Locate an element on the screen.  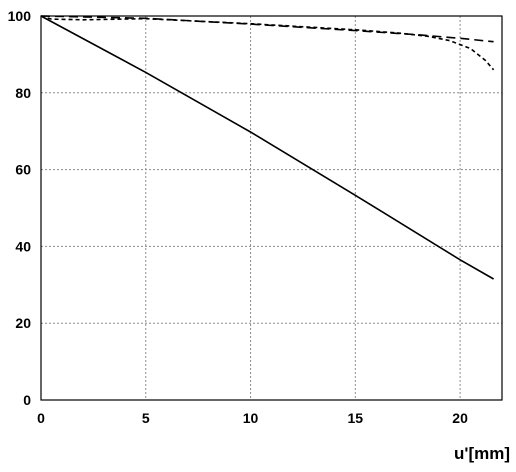
y-tick-label: 0 is located at coordinates (27, 400).